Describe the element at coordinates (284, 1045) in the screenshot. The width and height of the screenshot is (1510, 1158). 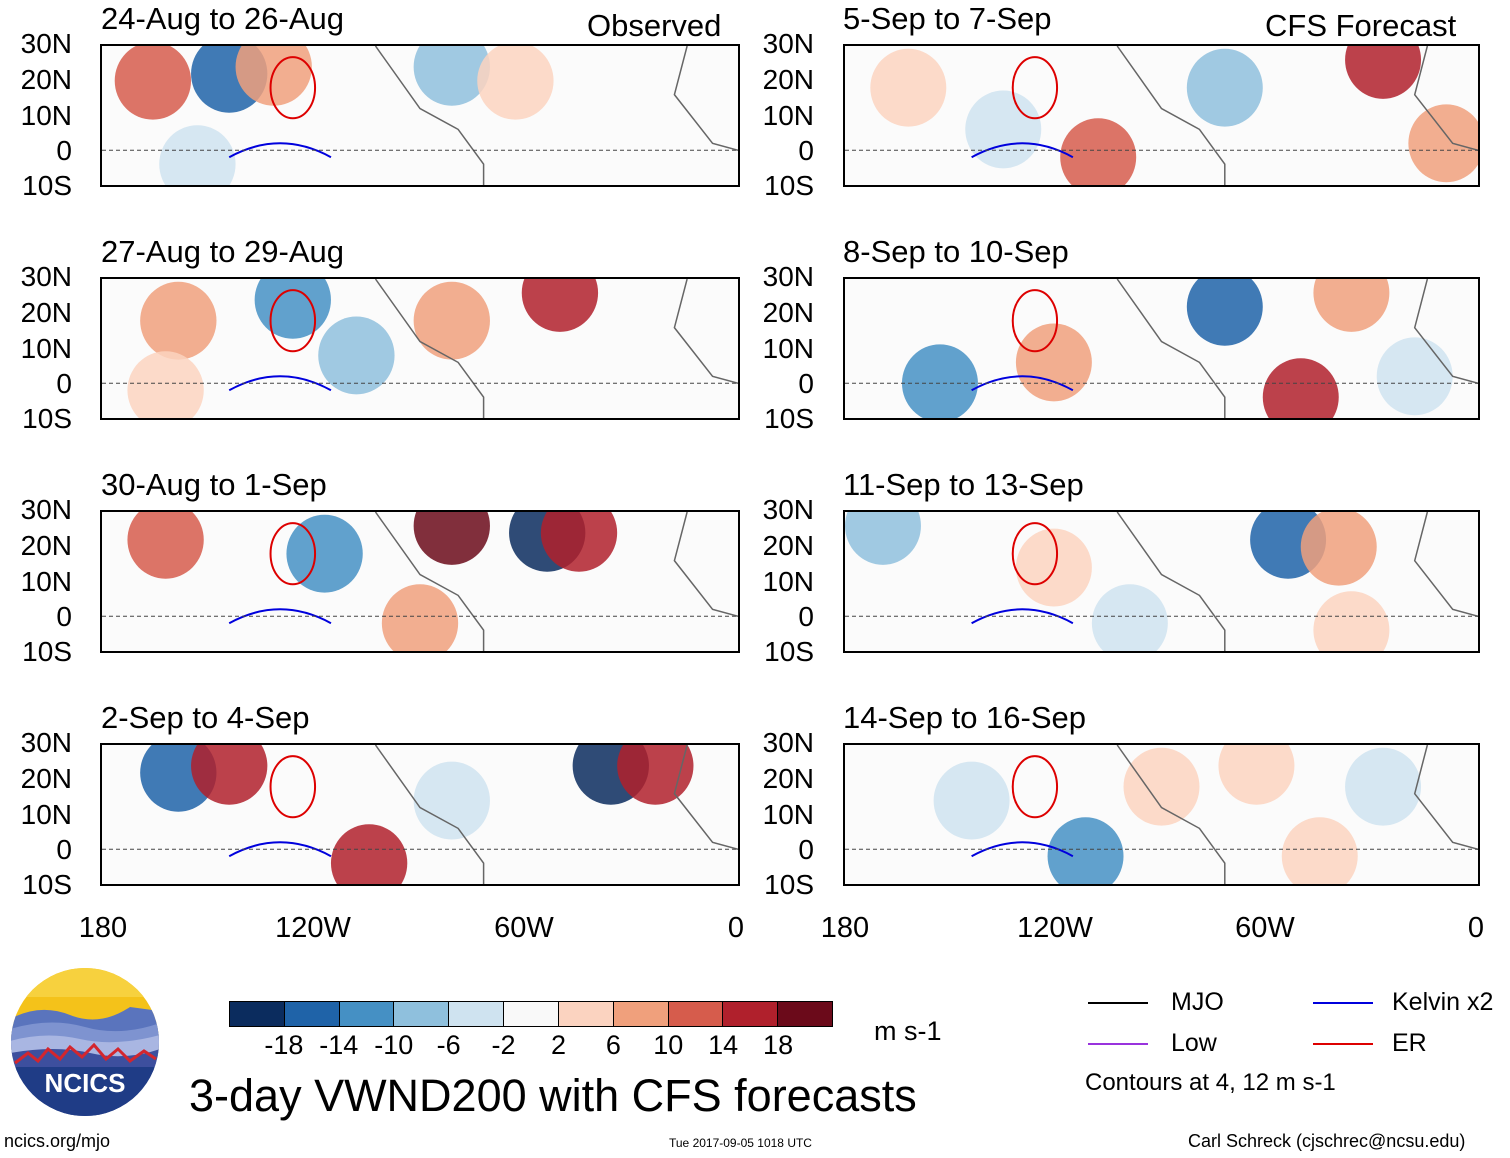
I see `colorbar-tick-label: -18` at that location.